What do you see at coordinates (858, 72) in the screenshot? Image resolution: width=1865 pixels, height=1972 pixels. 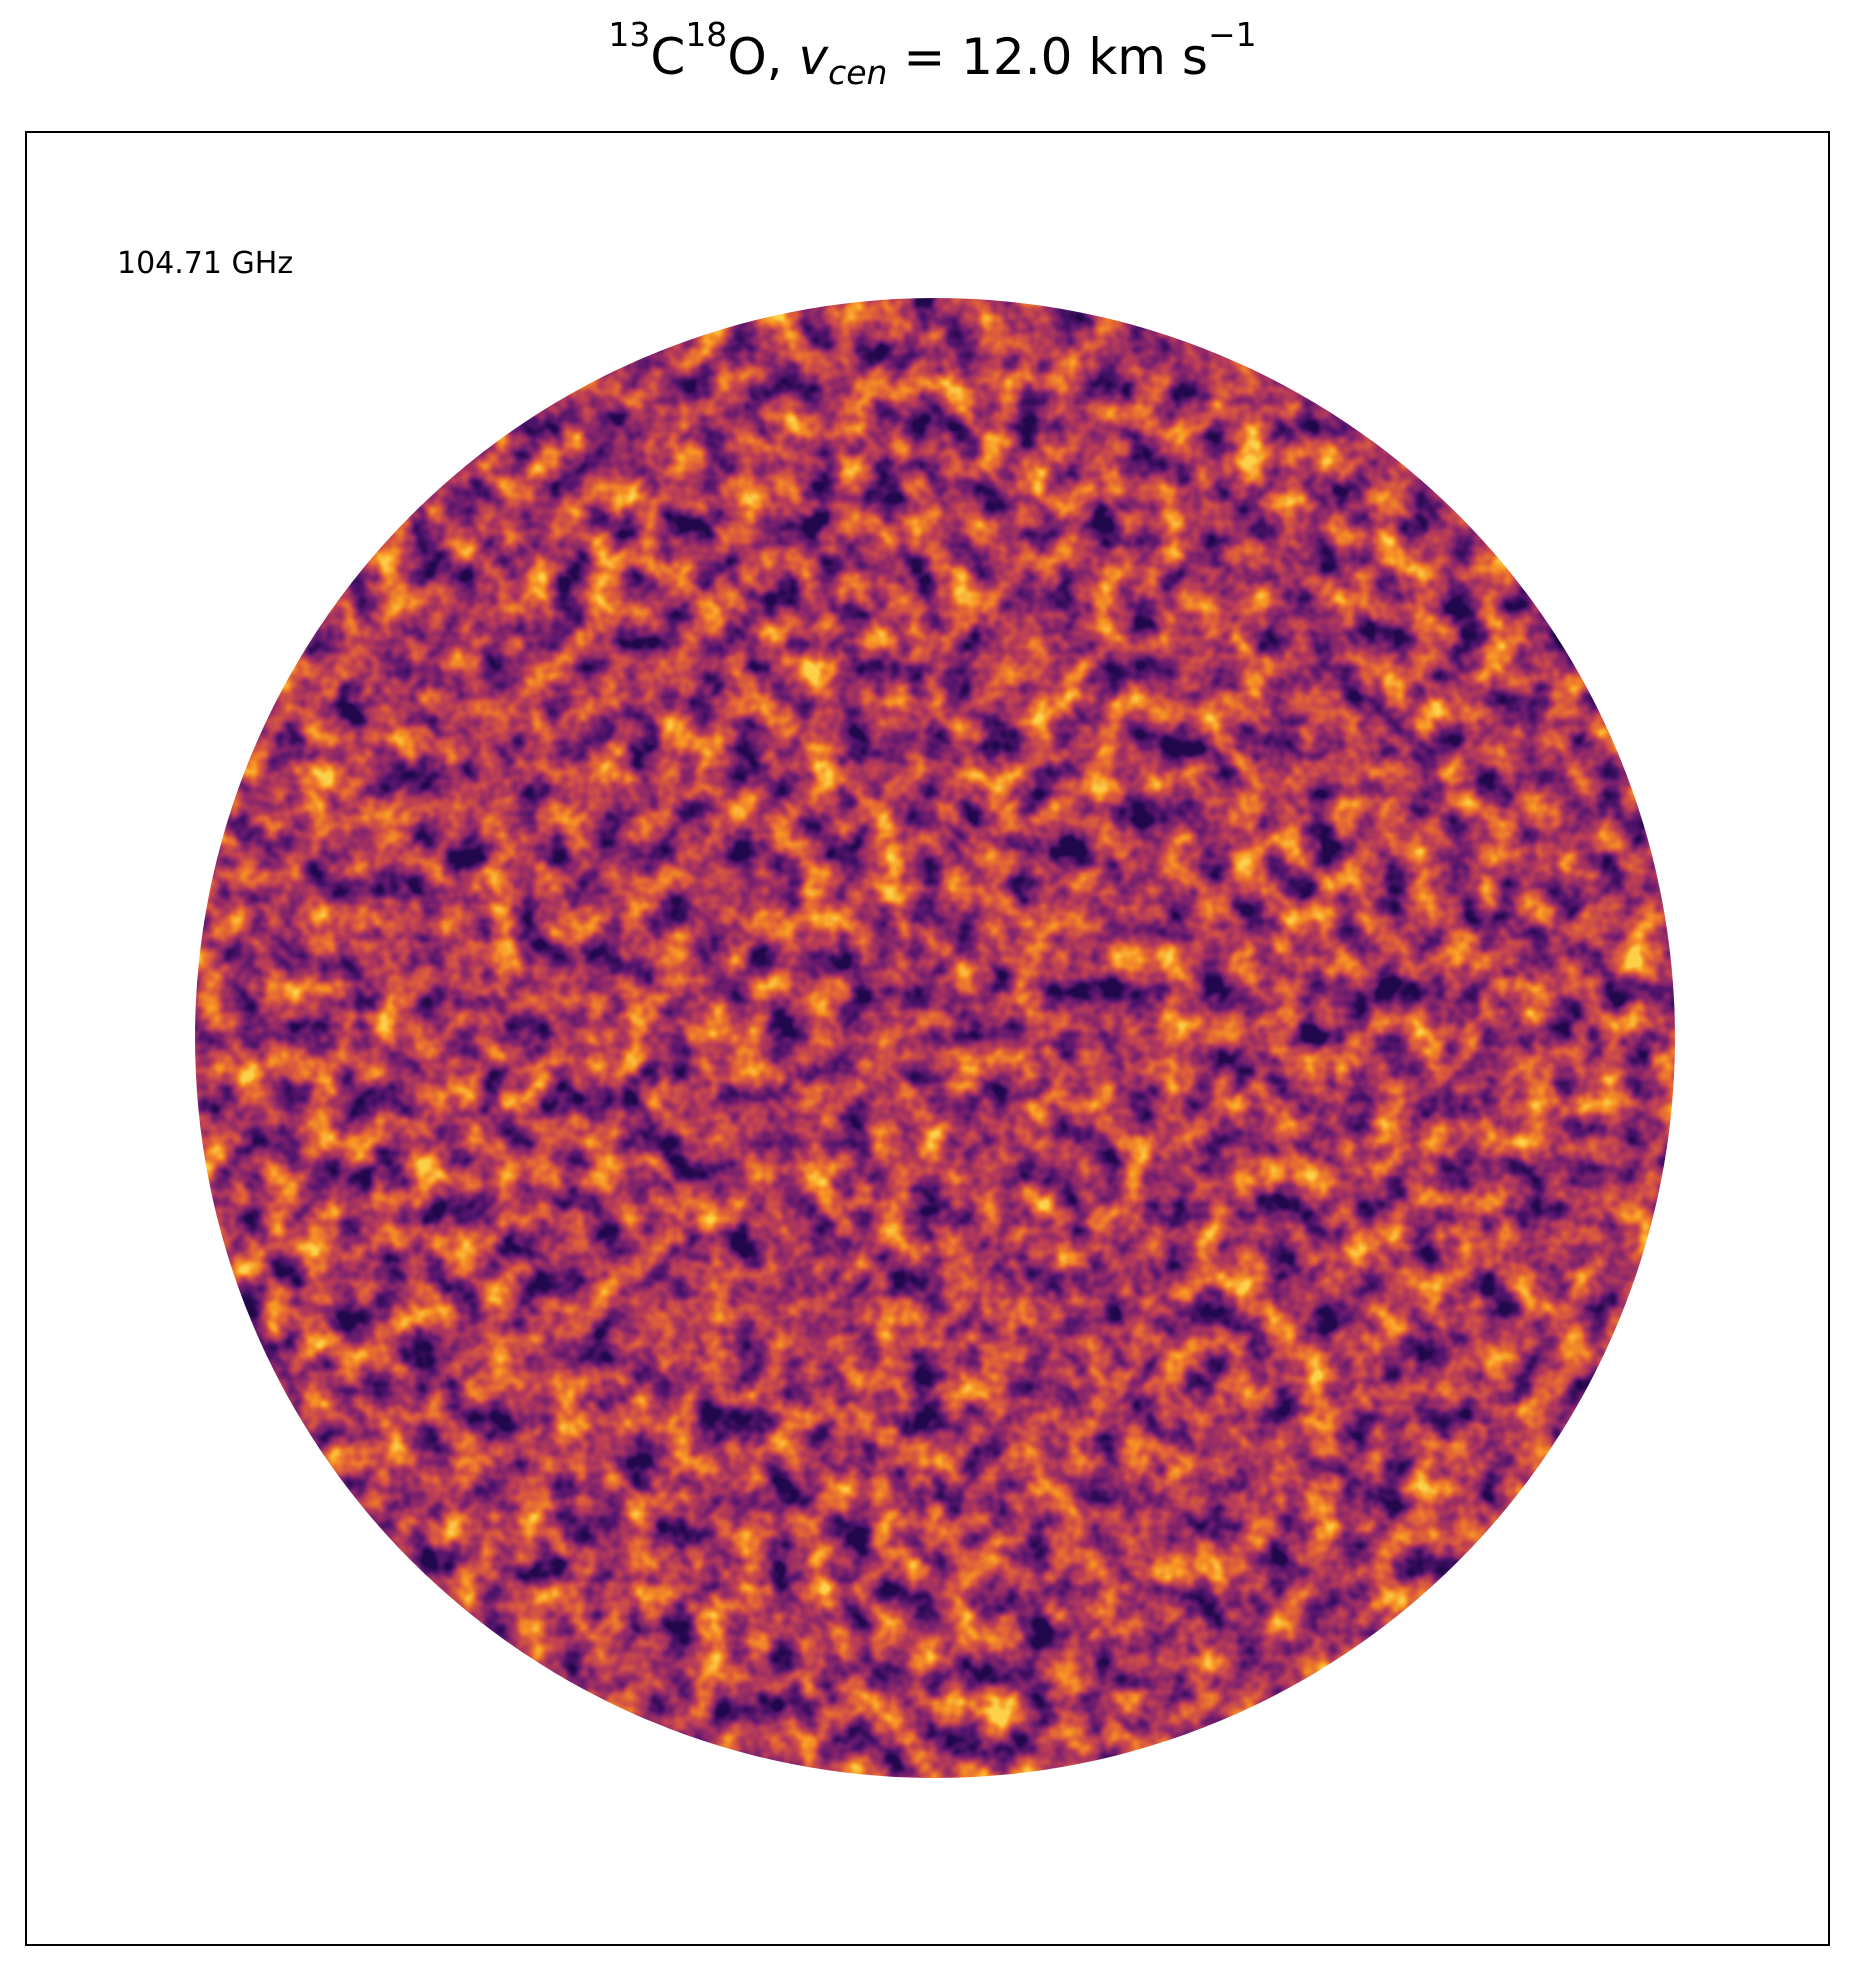 I see `title-subscript: cen` at bounding box center [858, 72].